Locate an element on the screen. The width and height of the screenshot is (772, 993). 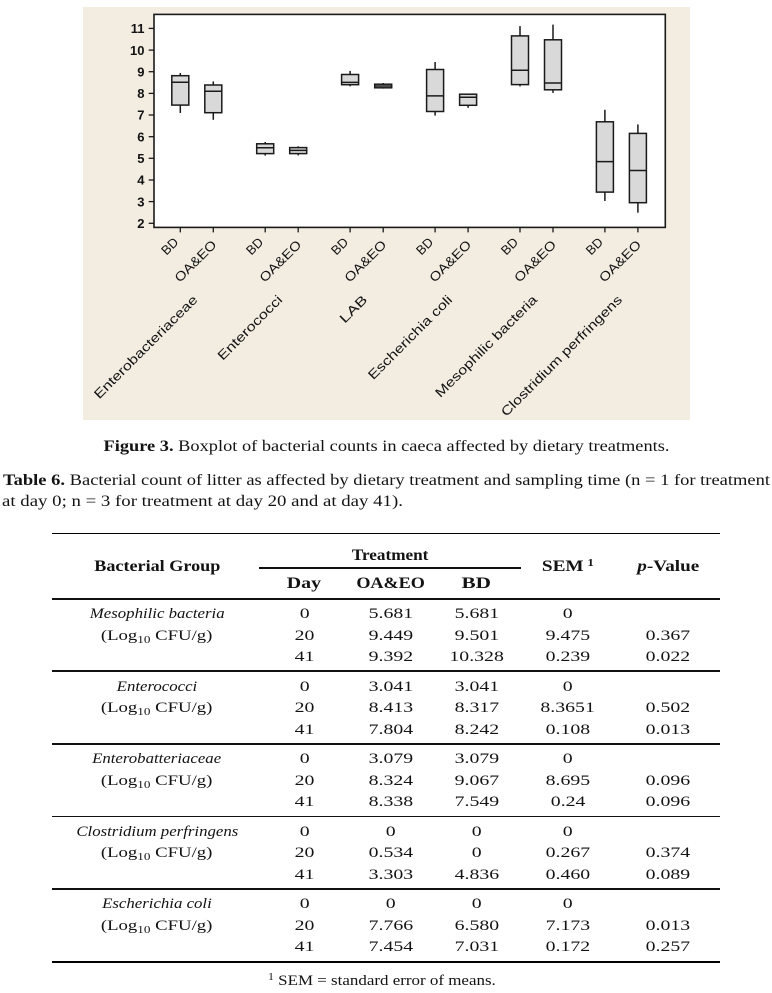
svg-text: 10 is located at coordinates (137, 50).